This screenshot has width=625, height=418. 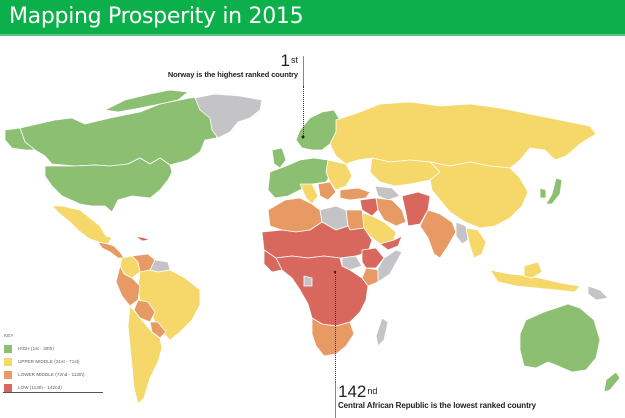 What do you see at coordinates (463, 135) in the screenshot?
I see `region-russia` at bounding box center [463, 135].